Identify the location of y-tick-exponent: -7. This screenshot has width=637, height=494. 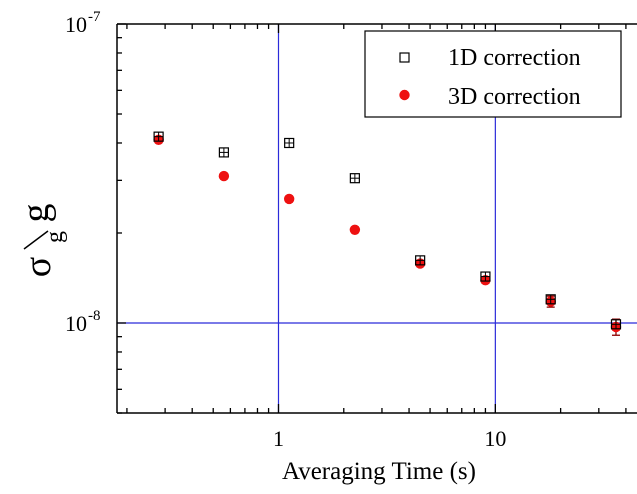
(94, 17).